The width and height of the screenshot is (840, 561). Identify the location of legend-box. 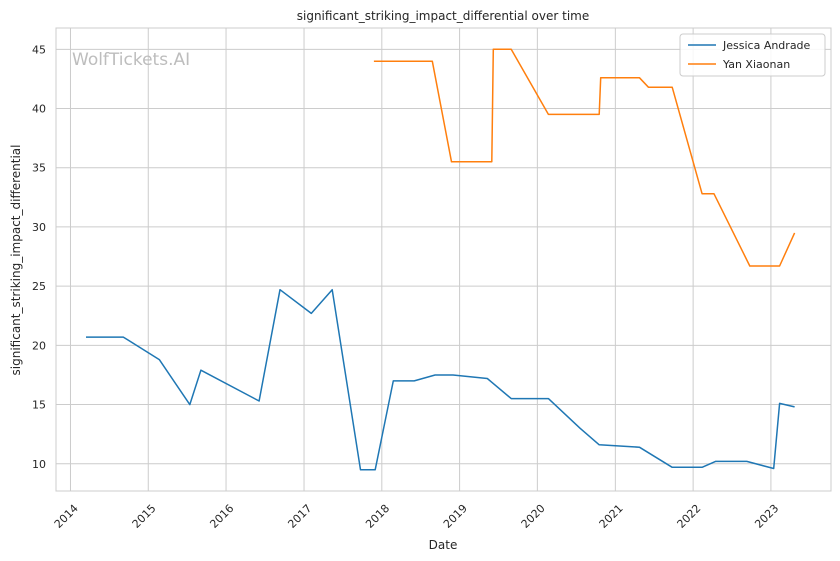
(752, 55).